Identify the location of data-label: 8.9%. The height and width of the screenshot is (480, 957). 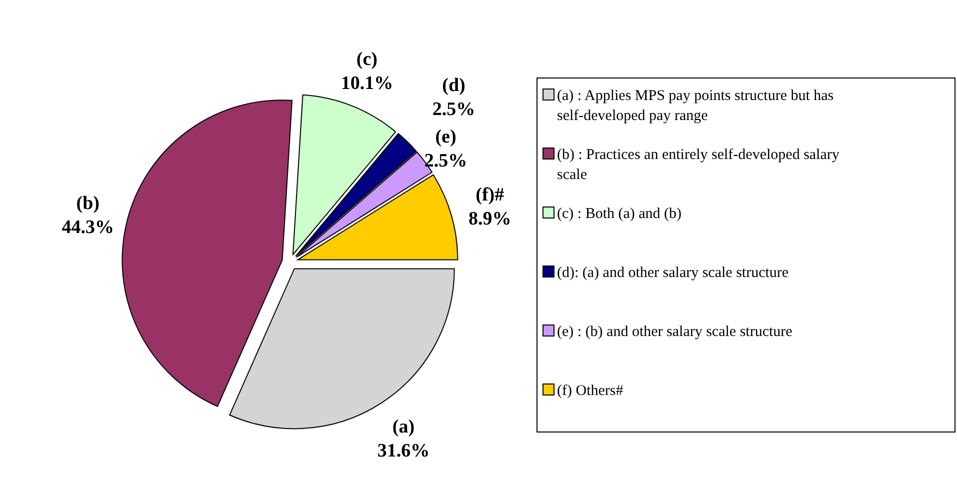
(490, 219).